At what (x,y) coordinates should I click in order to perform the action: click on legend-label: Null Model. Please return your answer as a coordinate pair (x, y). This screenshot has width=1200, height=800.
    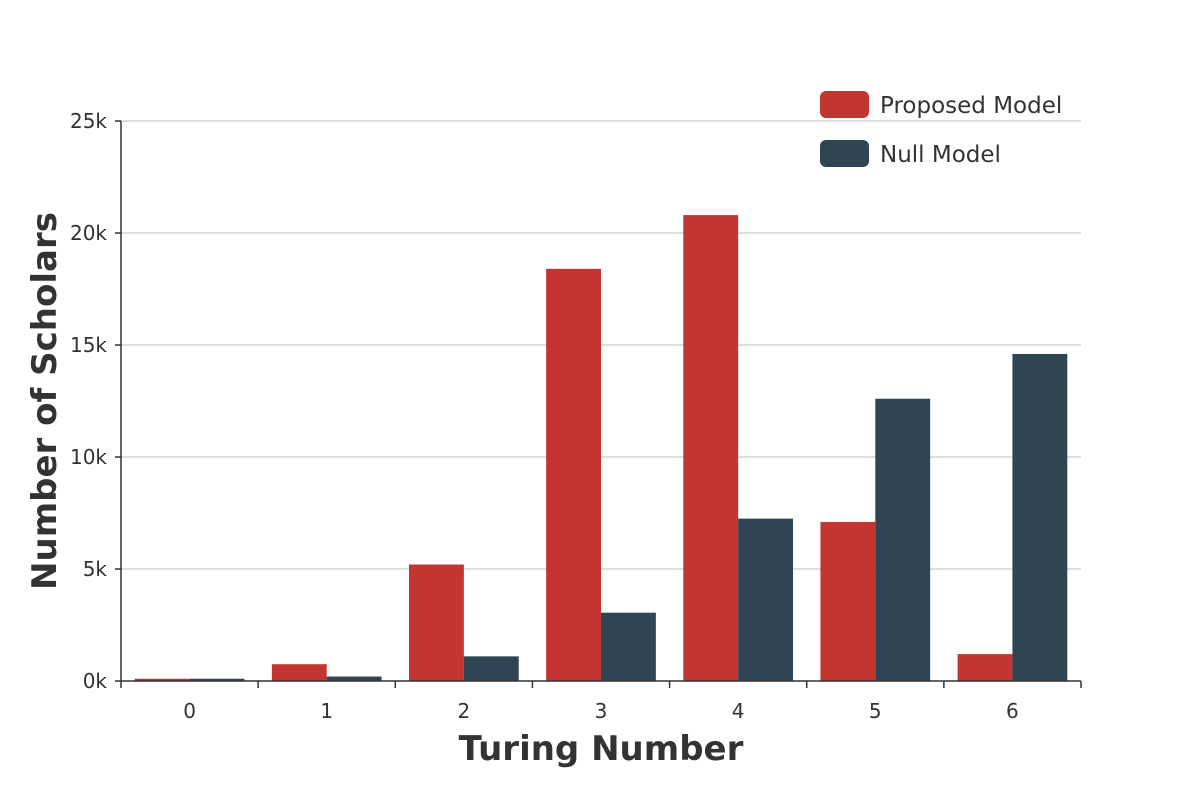
    Looking at the image, I should click on (940, 155).